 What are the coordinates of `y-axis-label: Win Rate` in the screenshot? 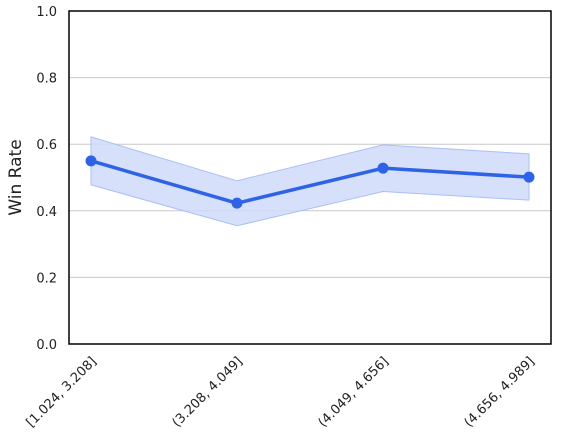 It's located at (16, 177).